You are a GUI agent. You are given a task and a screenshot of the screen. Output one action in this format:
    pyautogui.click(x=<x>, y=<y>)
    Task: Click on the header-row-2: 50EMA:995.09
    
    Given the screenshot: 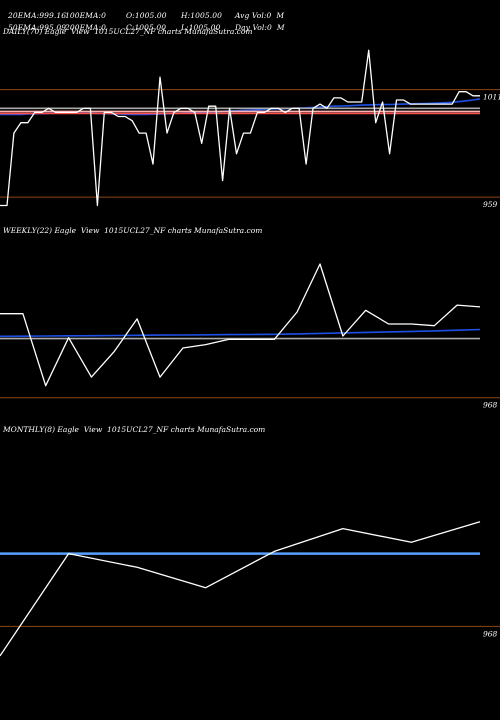 What is the action you would take?
    pyautogui.click(x=34, y=23)
    